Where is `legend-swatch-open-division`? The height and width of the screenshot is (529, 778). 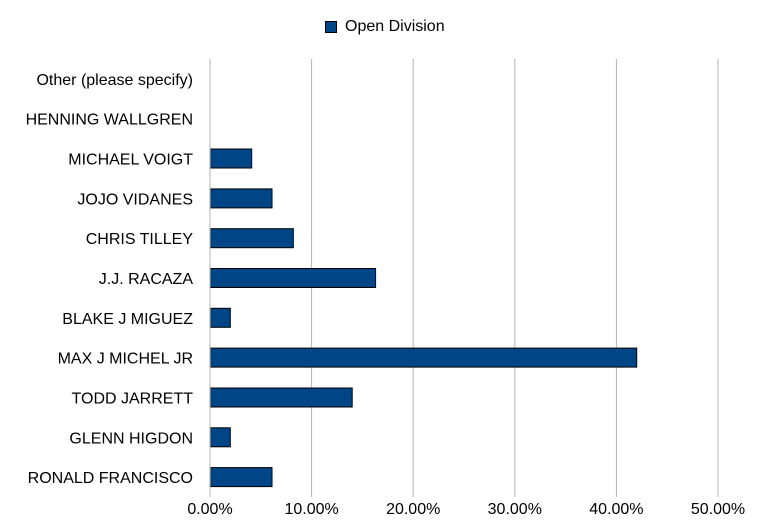 legend-swatch-open-division is located at coordinates (331, 27).